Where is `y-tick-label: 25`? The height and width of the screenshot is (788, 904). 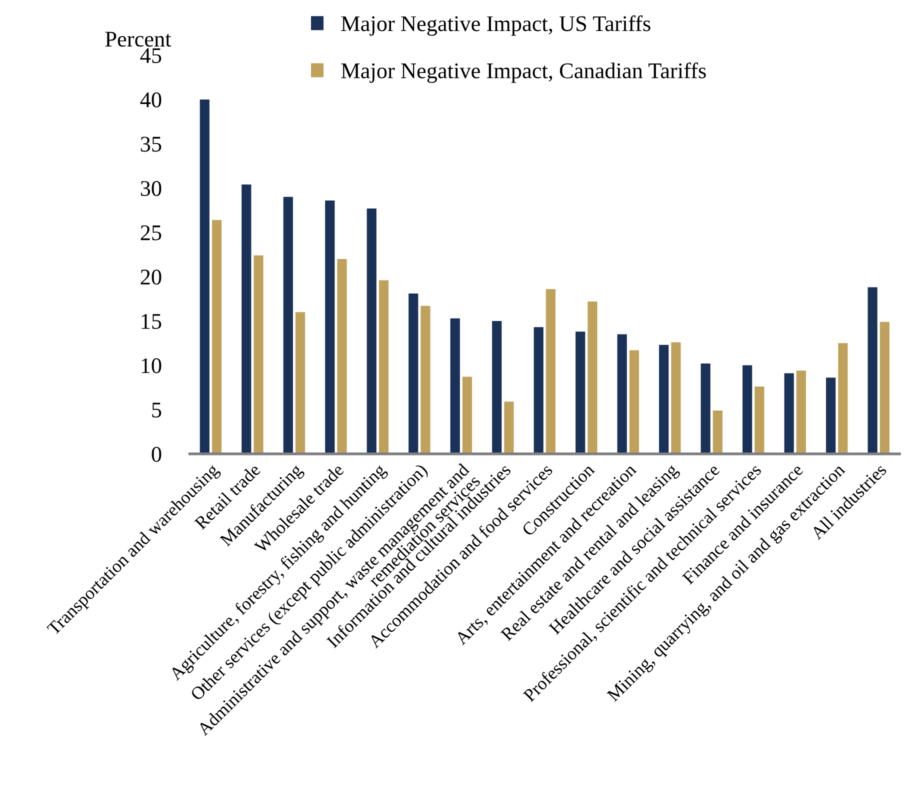 y-tick-label: 25 is located at coordinates (151, 232).